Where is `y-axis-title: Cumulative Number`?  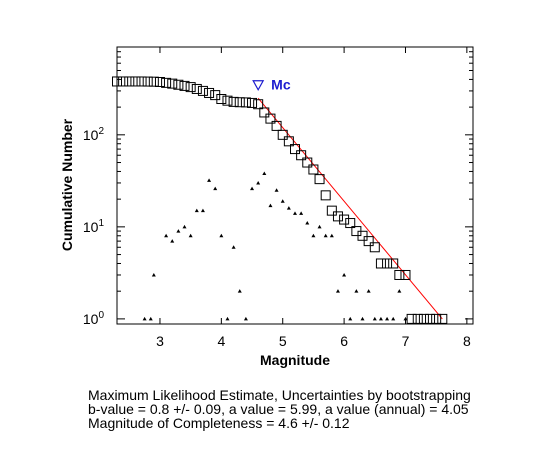 y-axis-title: Cumulative Number is located at coordinates (67, 184).